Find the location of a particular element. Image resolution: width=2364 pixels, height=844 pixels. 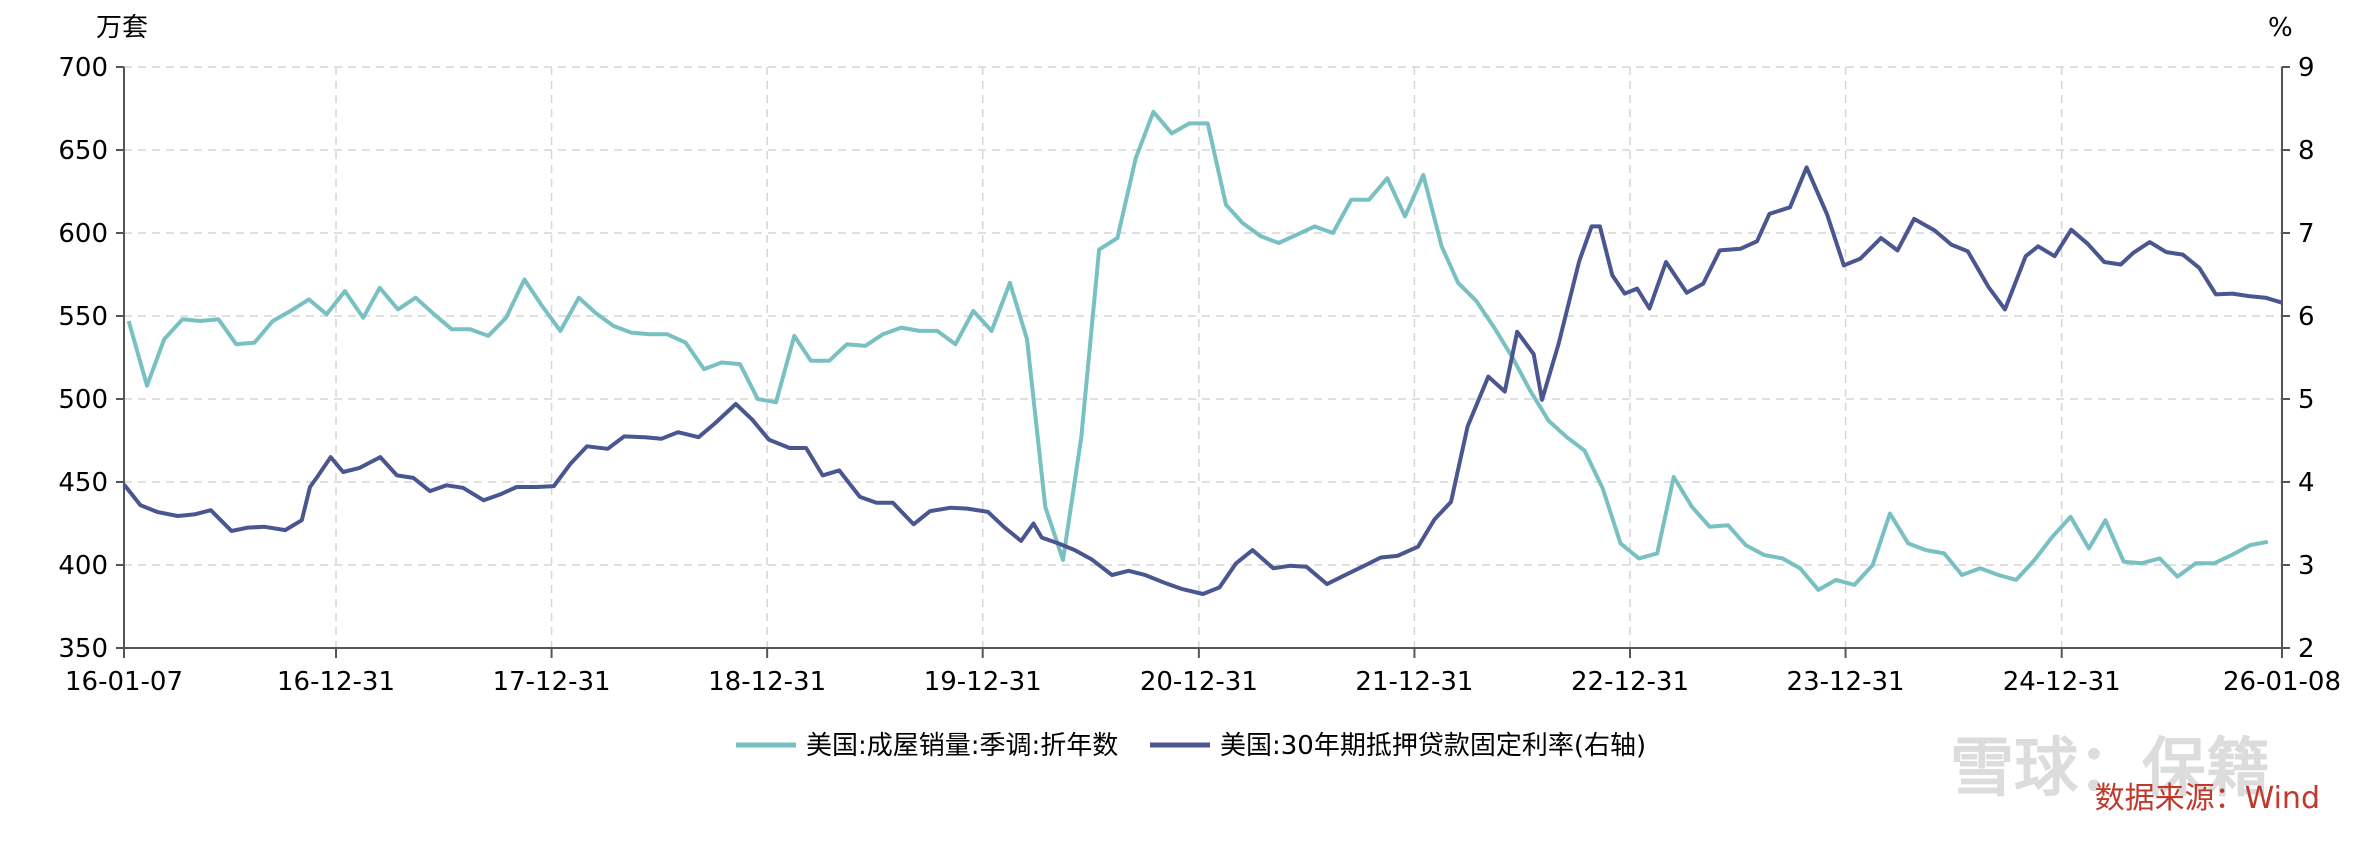

right-tick-label: 3 is located at coordinates (2306, 566).